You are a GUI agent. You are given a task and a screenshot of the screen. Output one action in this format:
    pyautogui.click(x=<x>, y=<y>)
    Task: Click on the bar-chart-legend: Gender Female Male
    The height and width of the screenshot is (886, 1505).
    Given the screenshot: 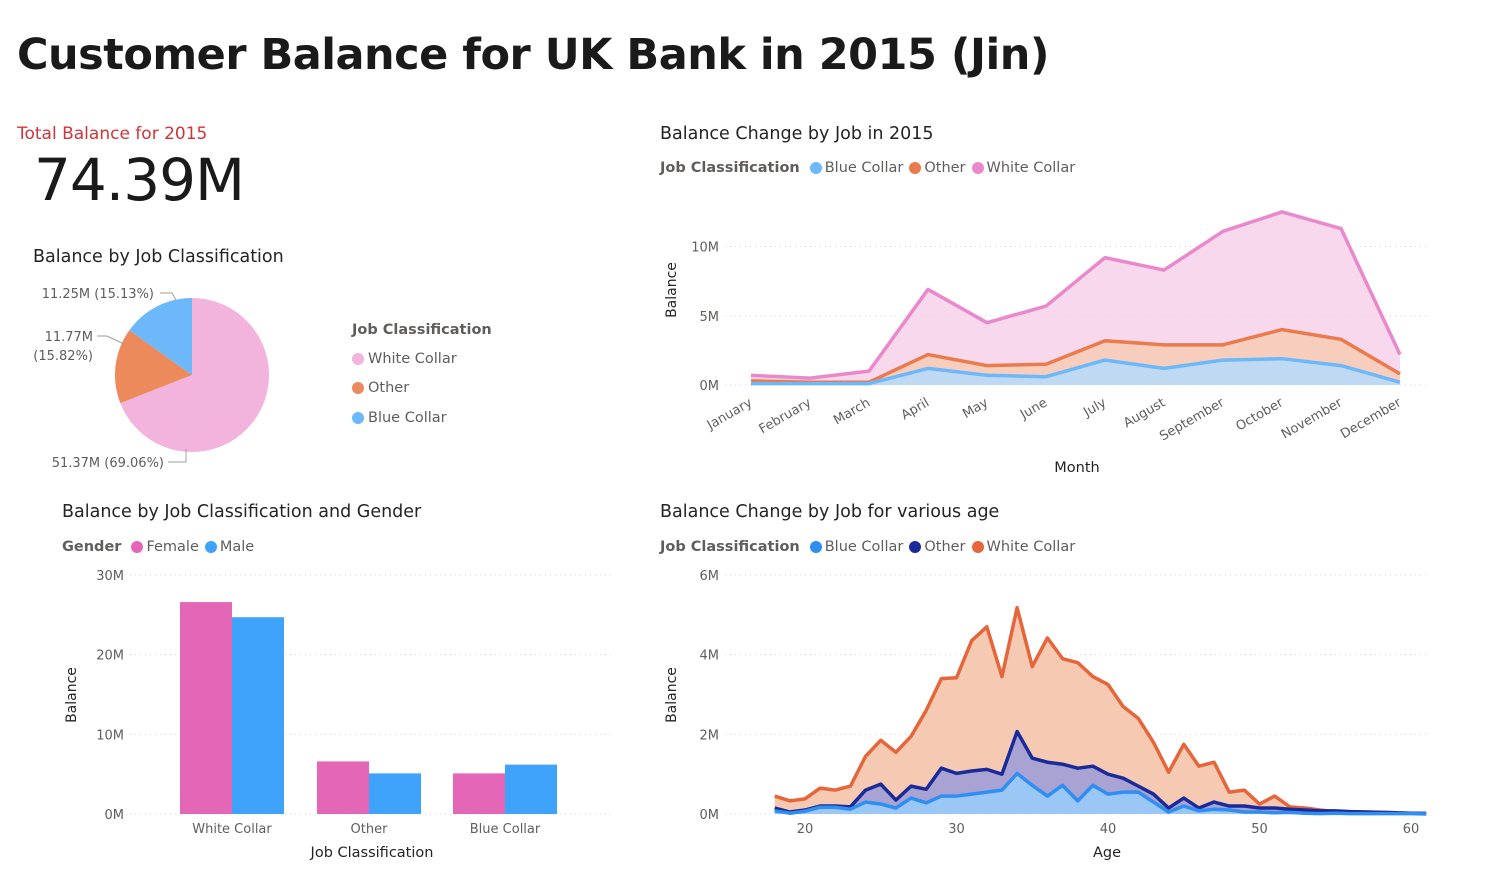 What is the action you would take?
    pyautogui.click(x=161, y=547)
    